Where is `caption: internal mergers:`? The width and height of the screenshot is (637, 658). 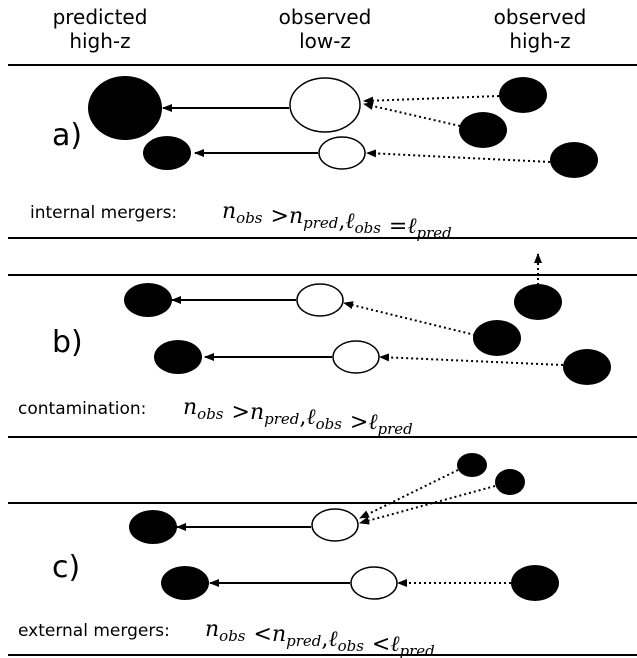
caption: internal mergers: is located at coordinates (103, 213).